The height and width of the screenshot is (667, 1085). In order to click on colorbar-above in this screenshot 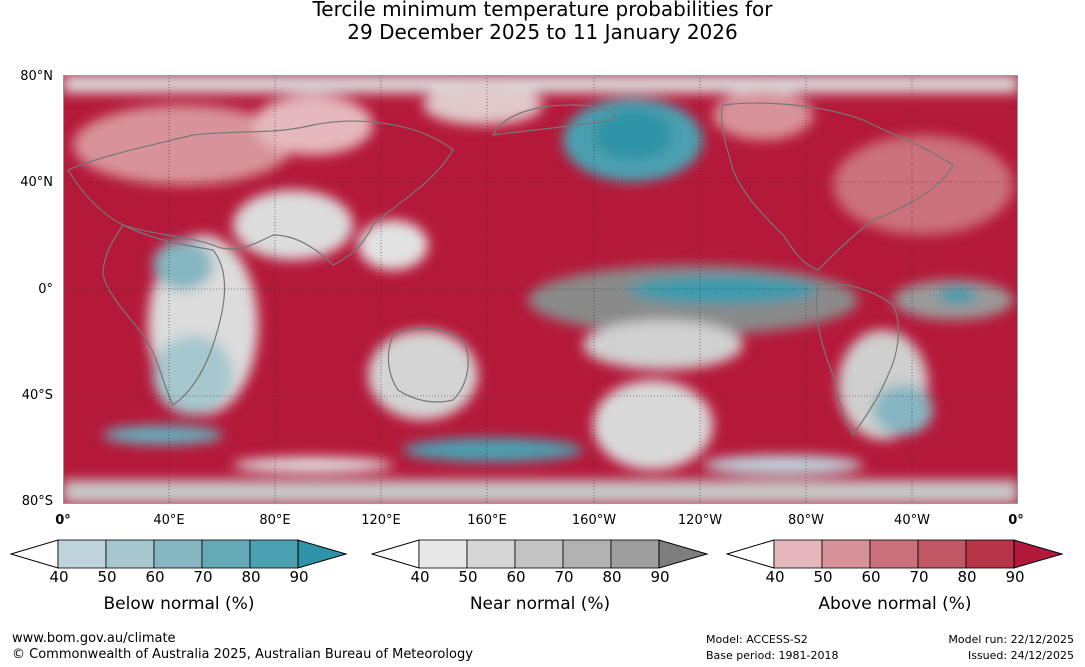, I will do `click(895, 554)`.